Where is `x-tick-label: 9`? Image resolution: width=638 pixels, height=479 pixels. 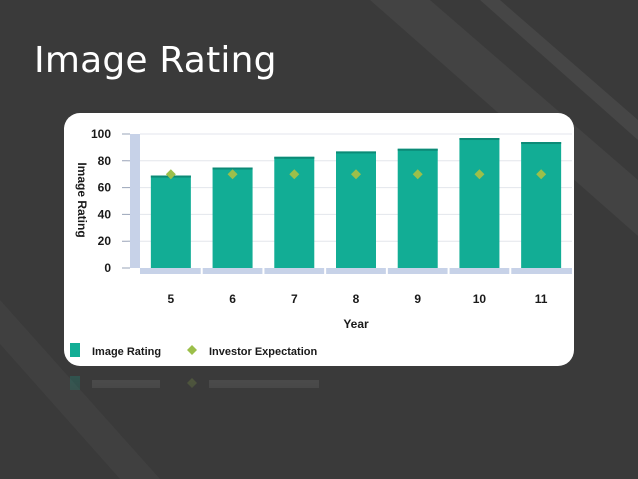 x-tick-label: 9 is located at coordinates (417, 299).